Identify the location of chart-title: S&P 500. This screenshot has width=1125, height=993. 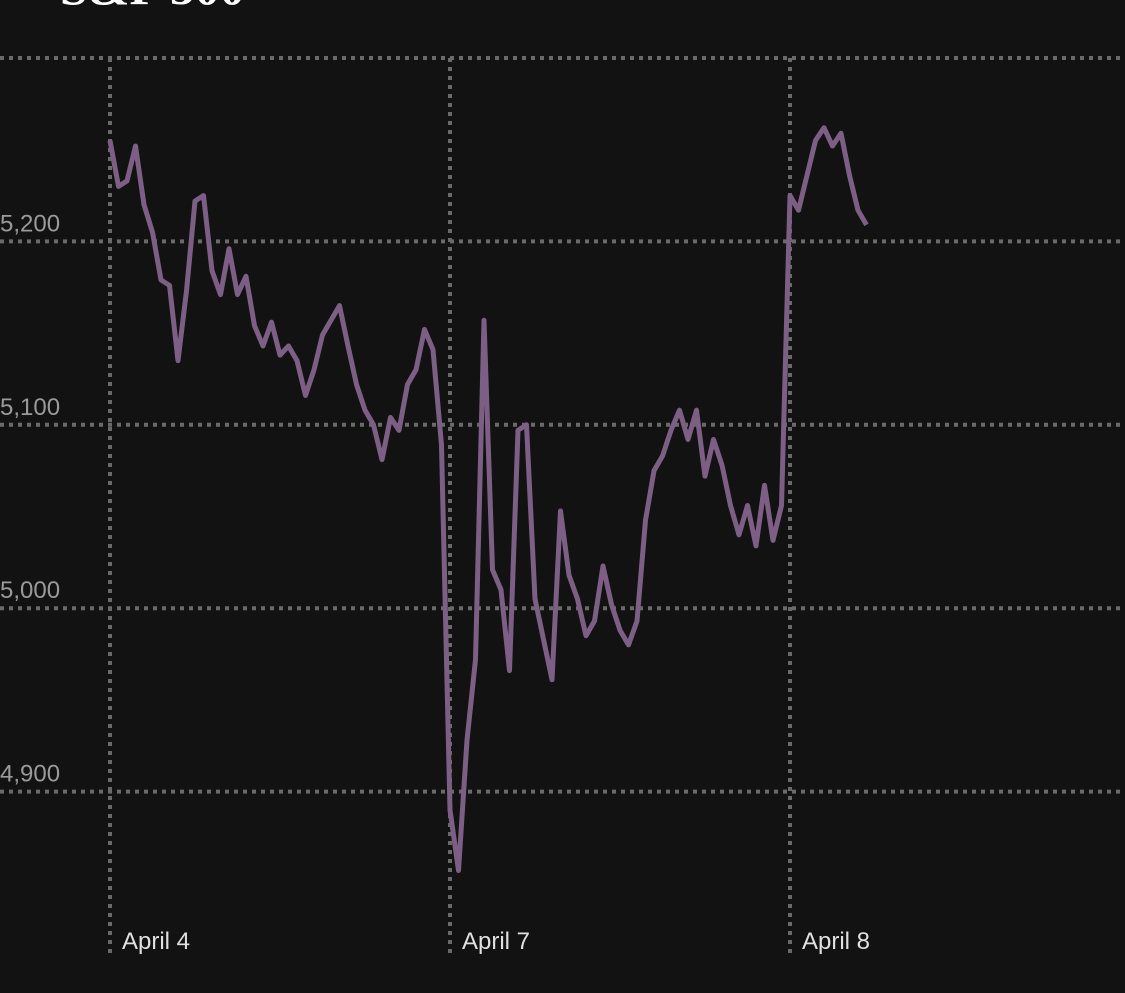
(152, 7).